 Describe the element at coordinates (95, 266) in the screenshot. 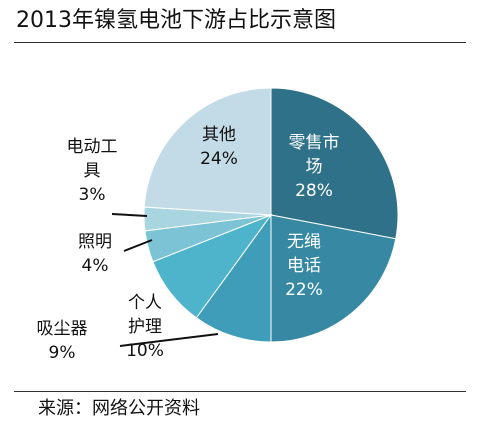

I see `slice-value-label: 4%` at that location.